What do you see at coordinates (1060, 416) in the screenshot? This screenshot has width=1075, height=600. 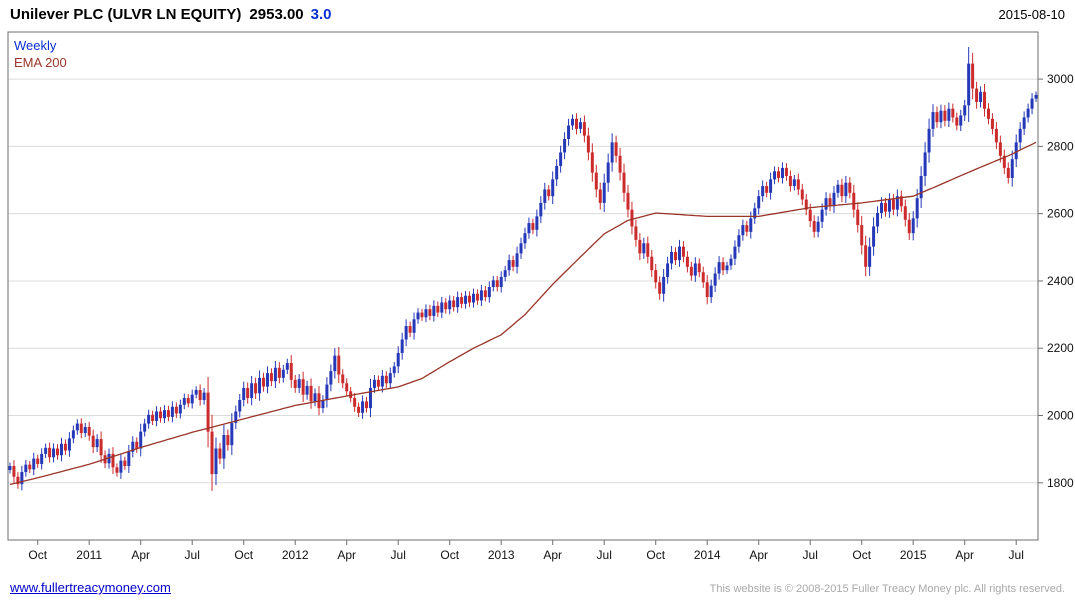 I see `y-axis-tick-label: 2000` at bounding box center [1060, 416].